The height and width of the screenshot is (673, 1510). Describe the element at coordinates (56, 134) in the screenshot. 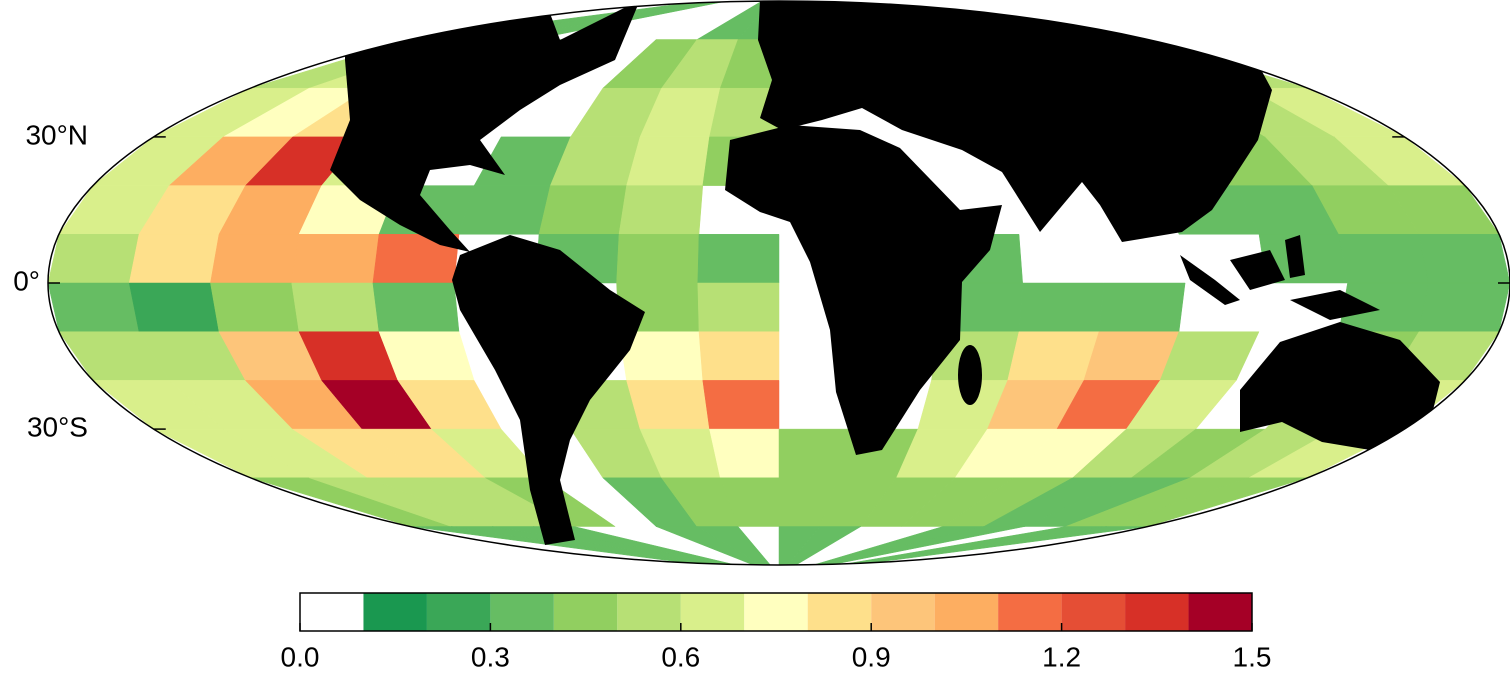

I see `lat-label: 30°N` at that location.